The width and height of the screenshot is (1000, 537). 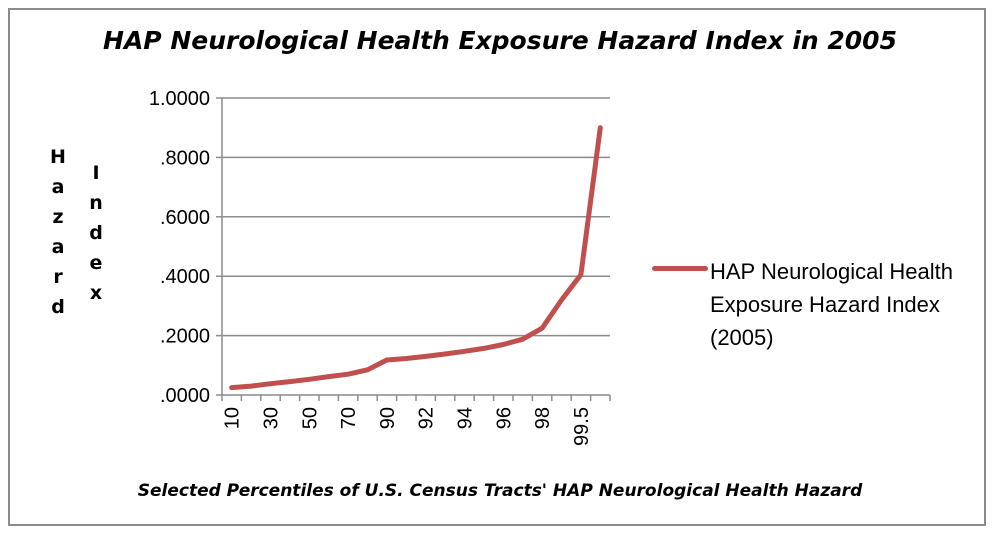 I want to click on y-axis-label-letter: I, so click(x=96, y=173).